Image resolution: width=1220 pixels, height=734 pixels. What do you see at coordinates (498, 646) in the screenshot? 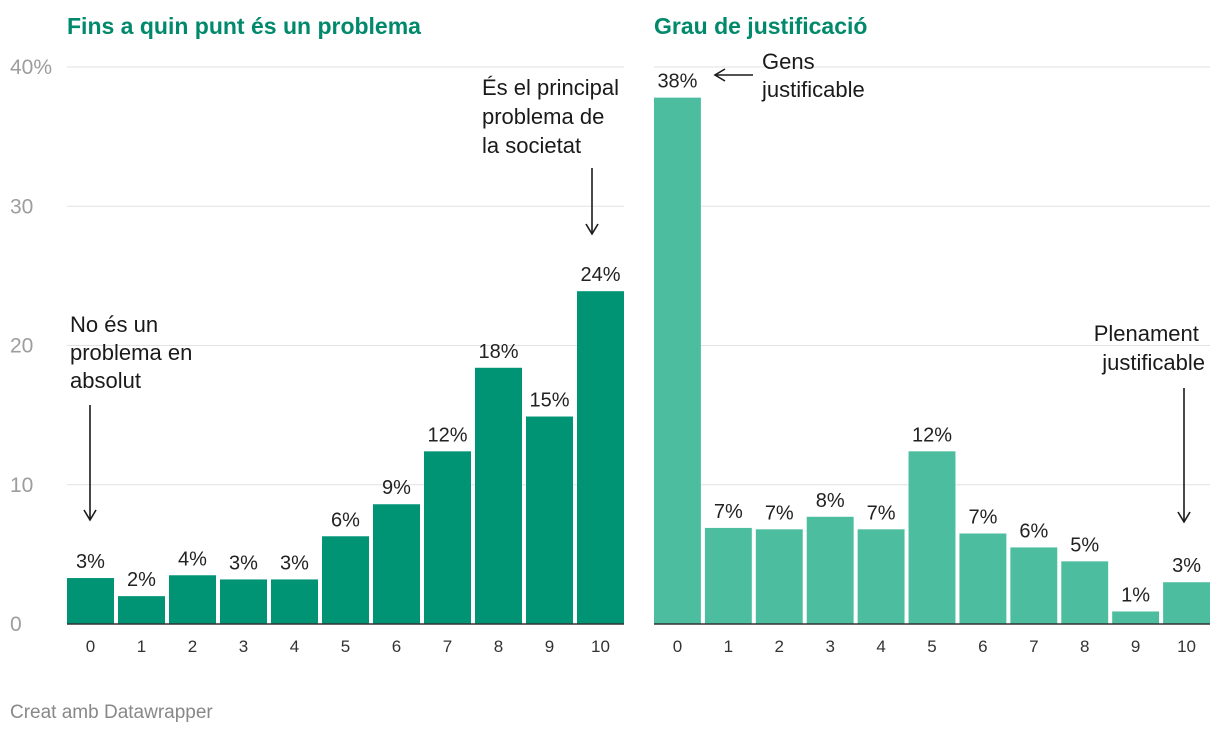
I see `panel1-x-tick-8: 8` at bounding box center [498, 646].